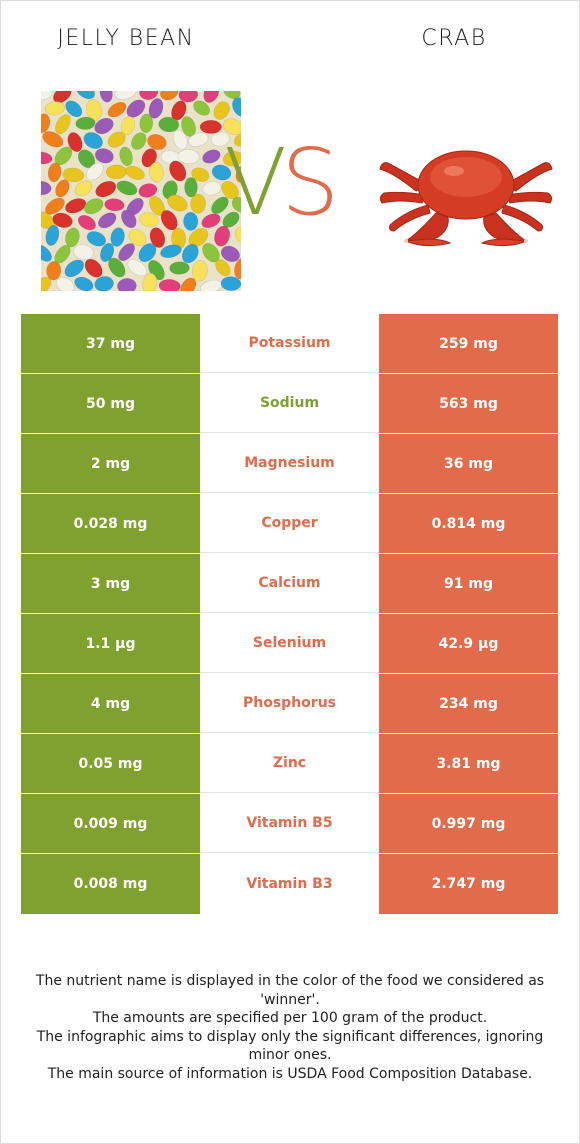 This screenshot has height=1144, width=580. What do you see at coordinates (110, 463) in the screenshot?
I see `left-value: 2 mg` at bounding box center [110, 463].